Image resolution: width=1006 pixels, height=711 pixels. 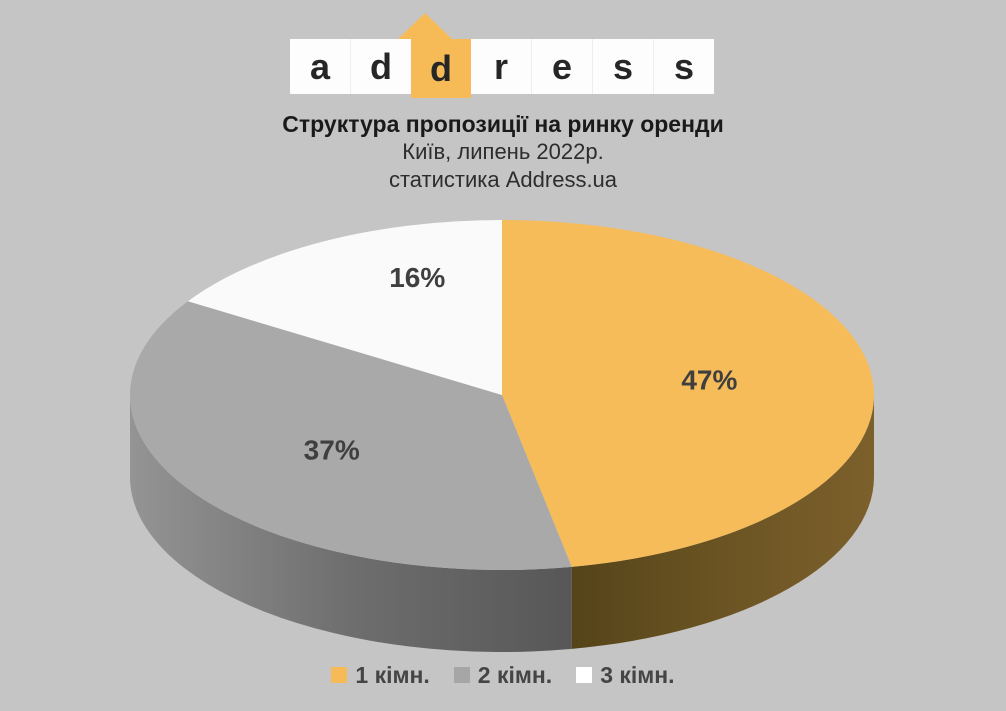 I want to click on chart-subtitle-location: Київ, липень 2022р., so click(x=503, y=151).